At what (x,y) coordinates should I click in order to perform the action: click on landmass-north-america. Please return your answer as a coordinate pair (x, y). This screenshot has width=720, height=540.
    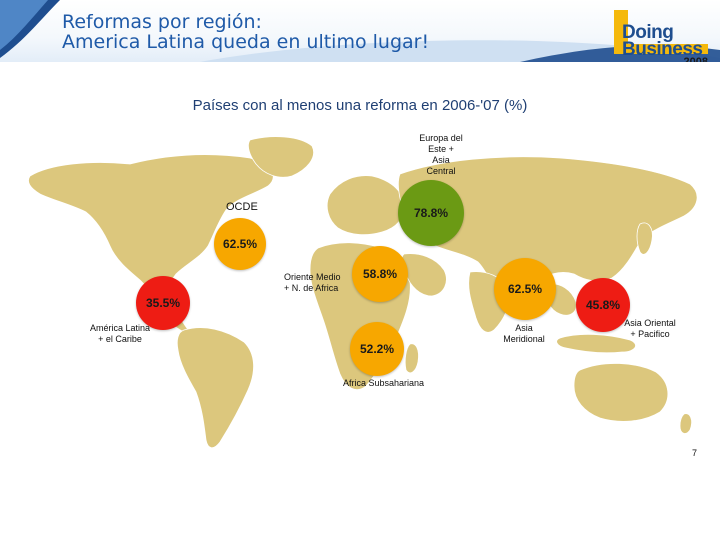
    Looking at the image, I should click on (151, 224).